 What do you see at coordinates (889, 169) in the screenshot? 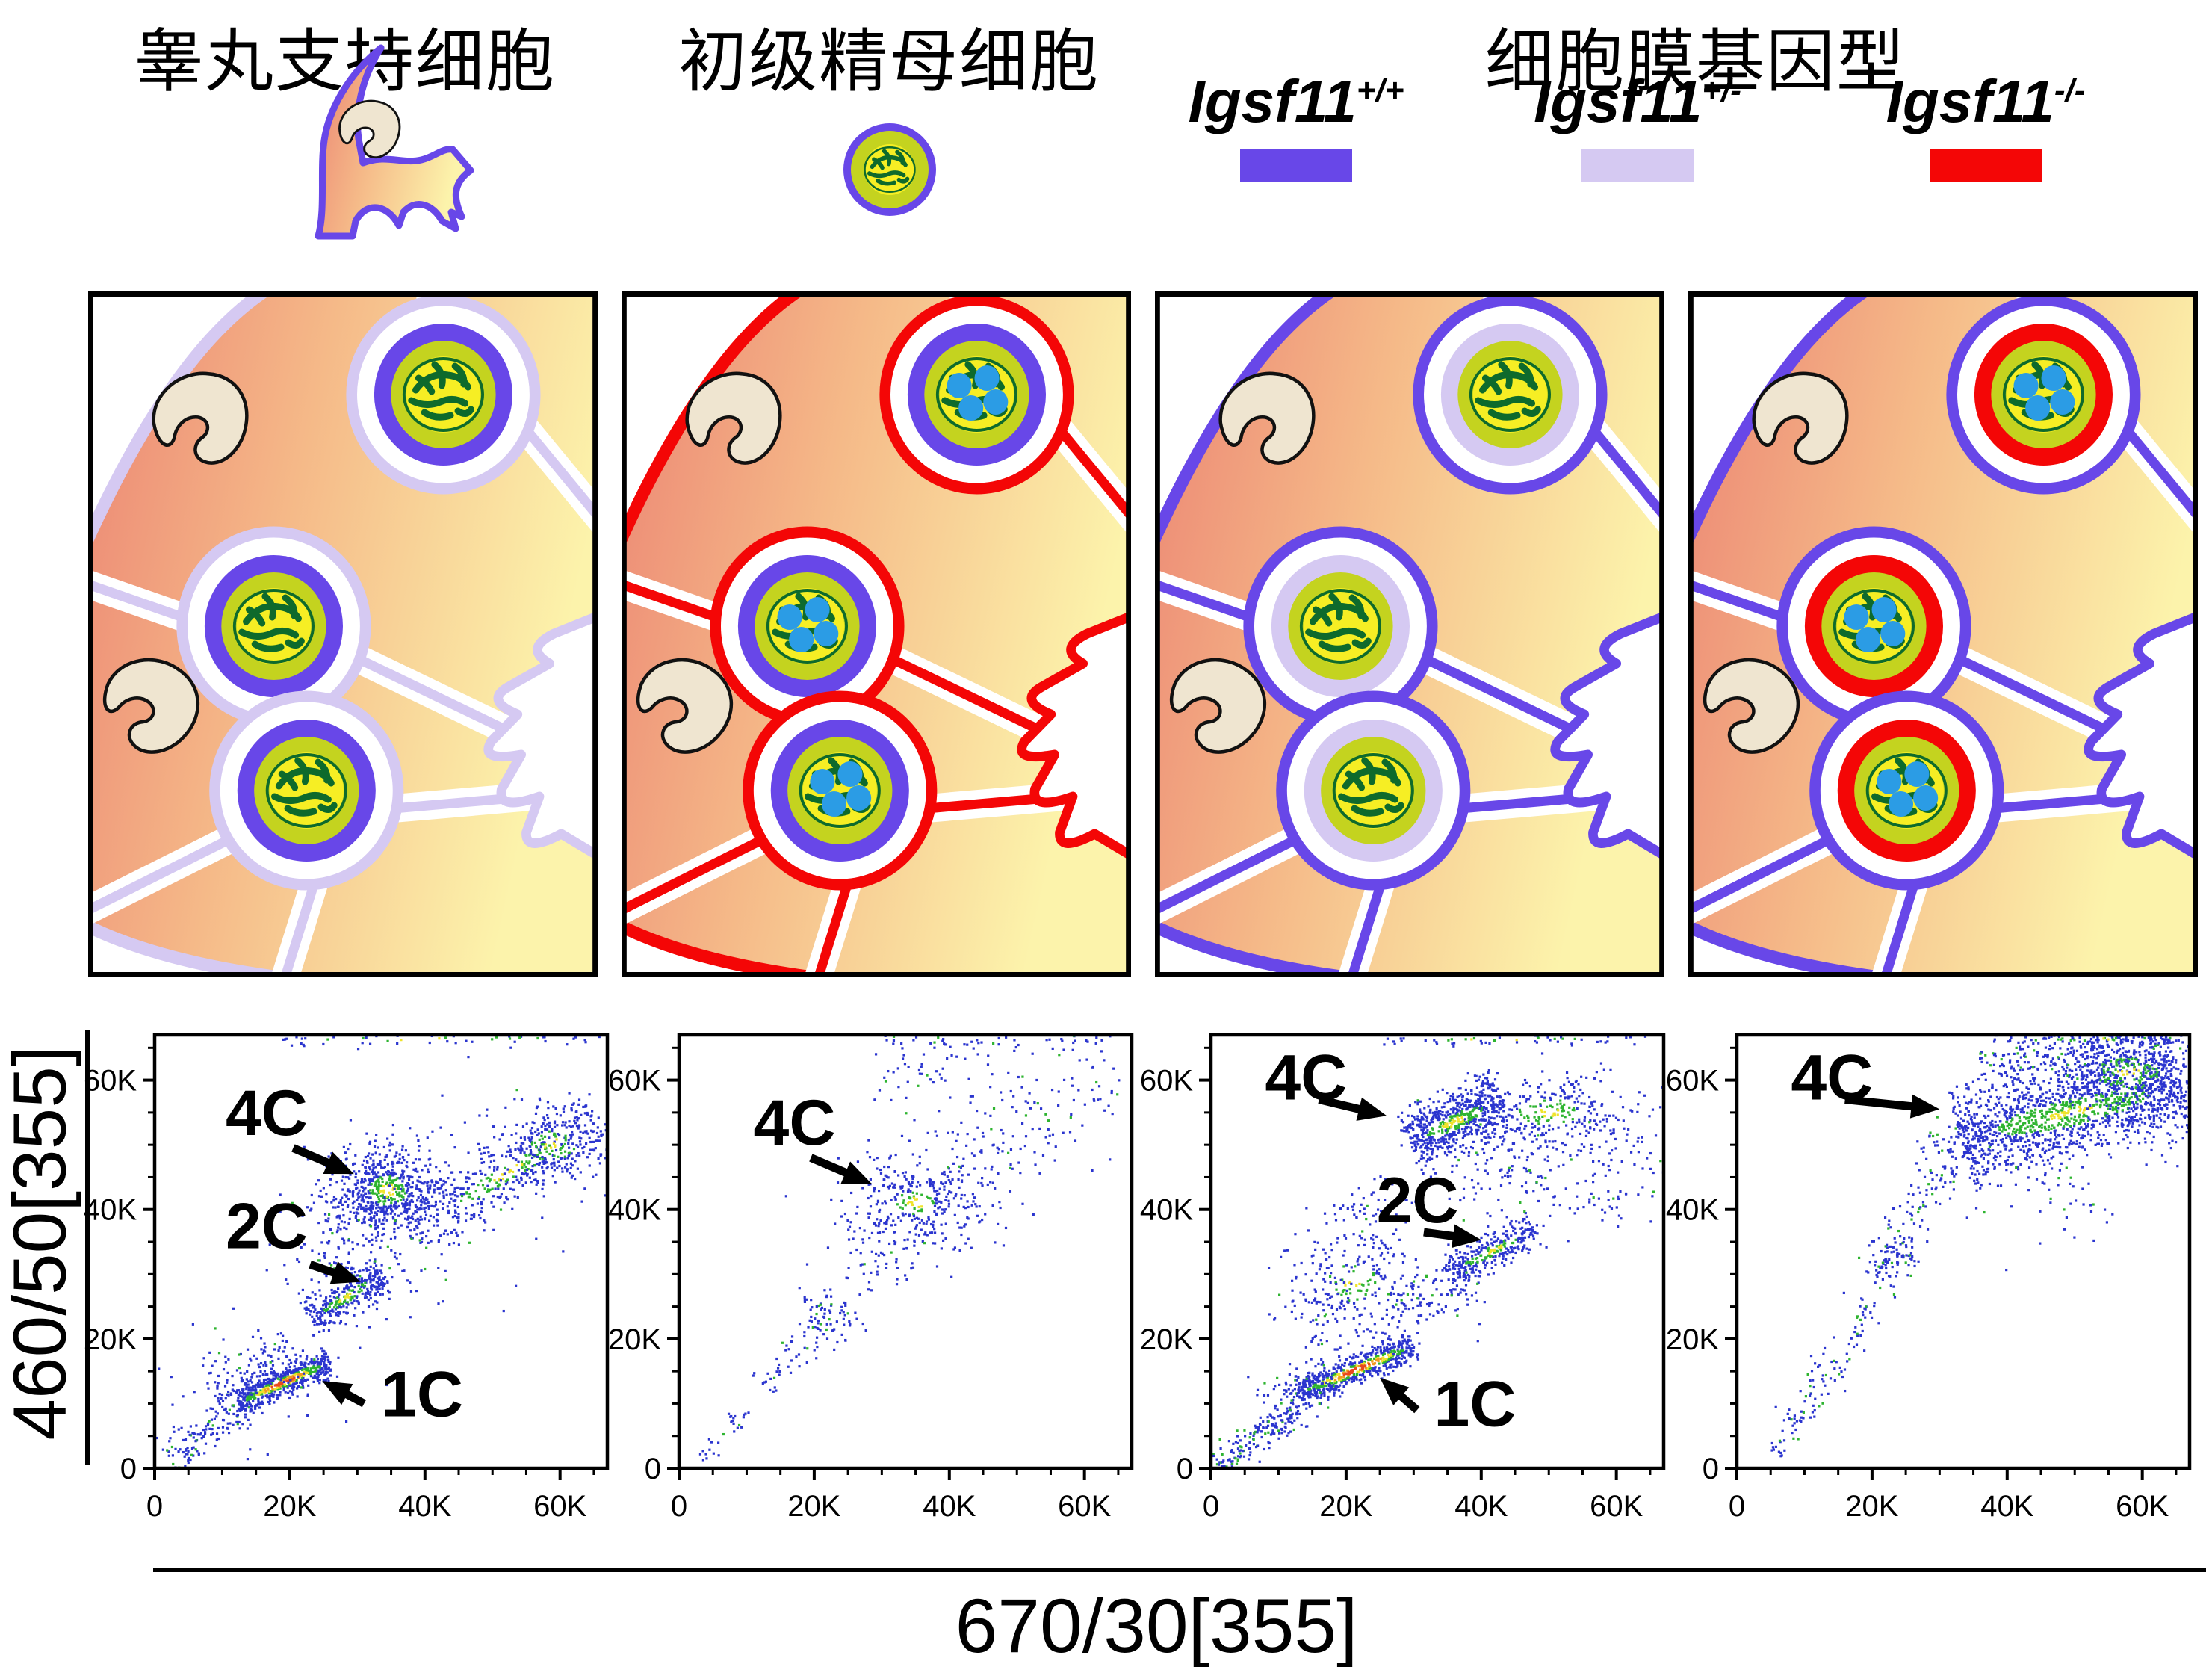
I see `spermatocyte-icon` at bounding box center [889, 169].